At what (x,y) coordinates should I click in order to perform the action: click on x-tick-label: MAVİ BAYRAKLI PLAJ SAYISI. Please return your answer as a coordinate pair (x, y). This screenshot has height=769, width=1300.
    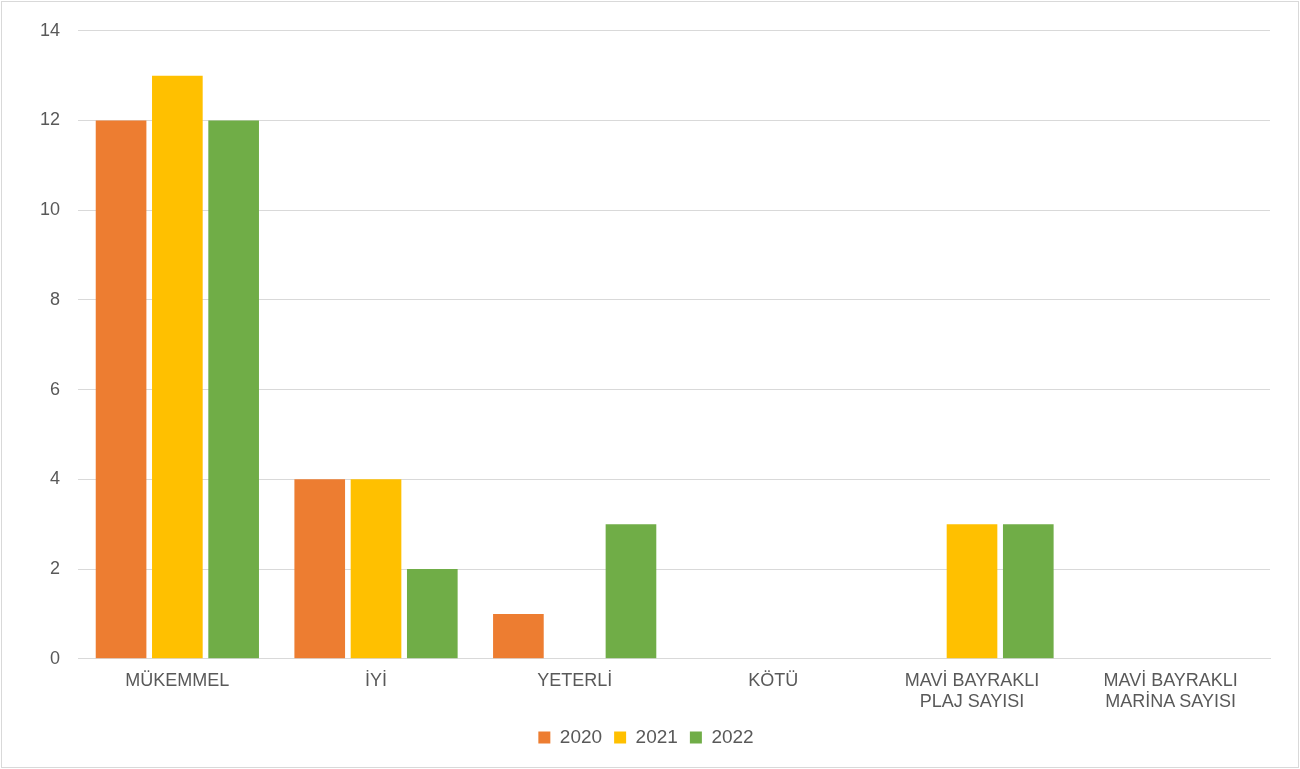
    Looking at the image, I should click on (972, 690).